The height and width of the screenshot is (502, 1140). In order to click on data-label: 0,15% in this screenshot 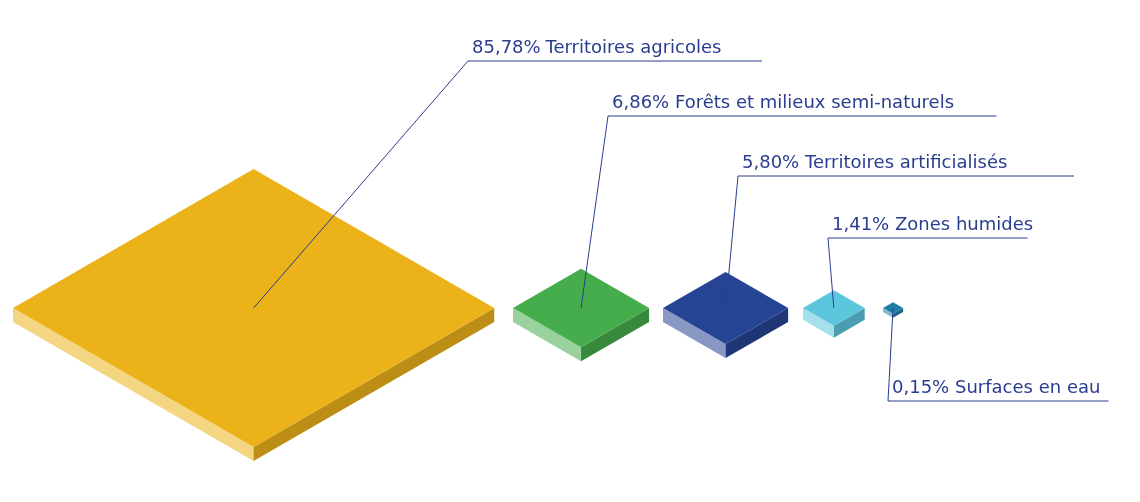, I will do `click(921, 386)`.